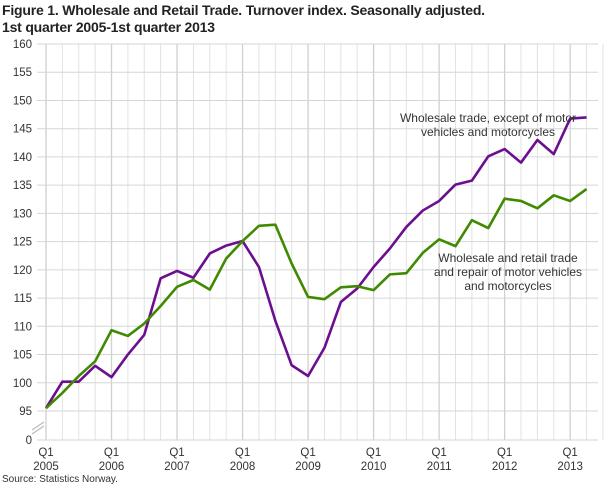 This screenshot has width=610, height=488. Describe the element at coordinates (22, 243) in the screenshot. I see `y-tick-label: 125` at that location.